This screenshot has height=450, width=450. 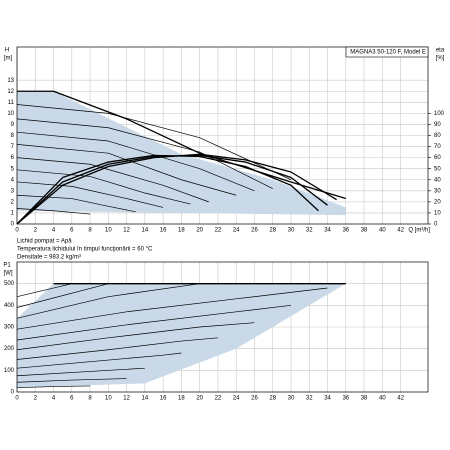 I want to click on y-axis-unit: [m], so click(x=8, y=59).